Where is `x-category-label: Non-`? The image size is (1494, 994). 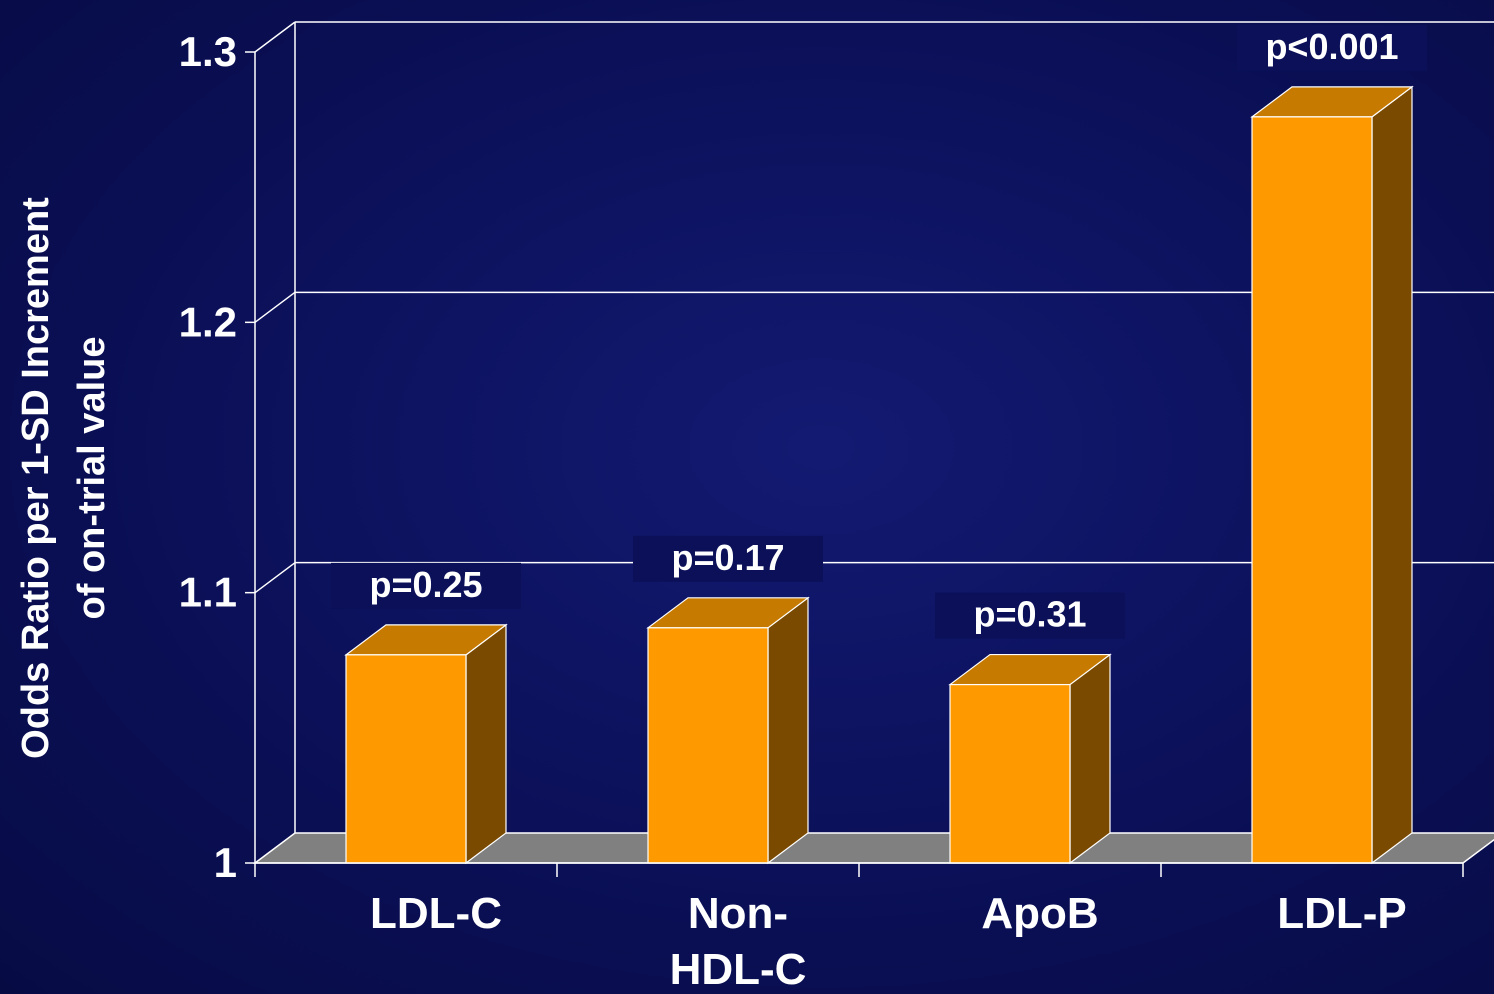
x-category-label: Non- is located at coordinates (738, 913).